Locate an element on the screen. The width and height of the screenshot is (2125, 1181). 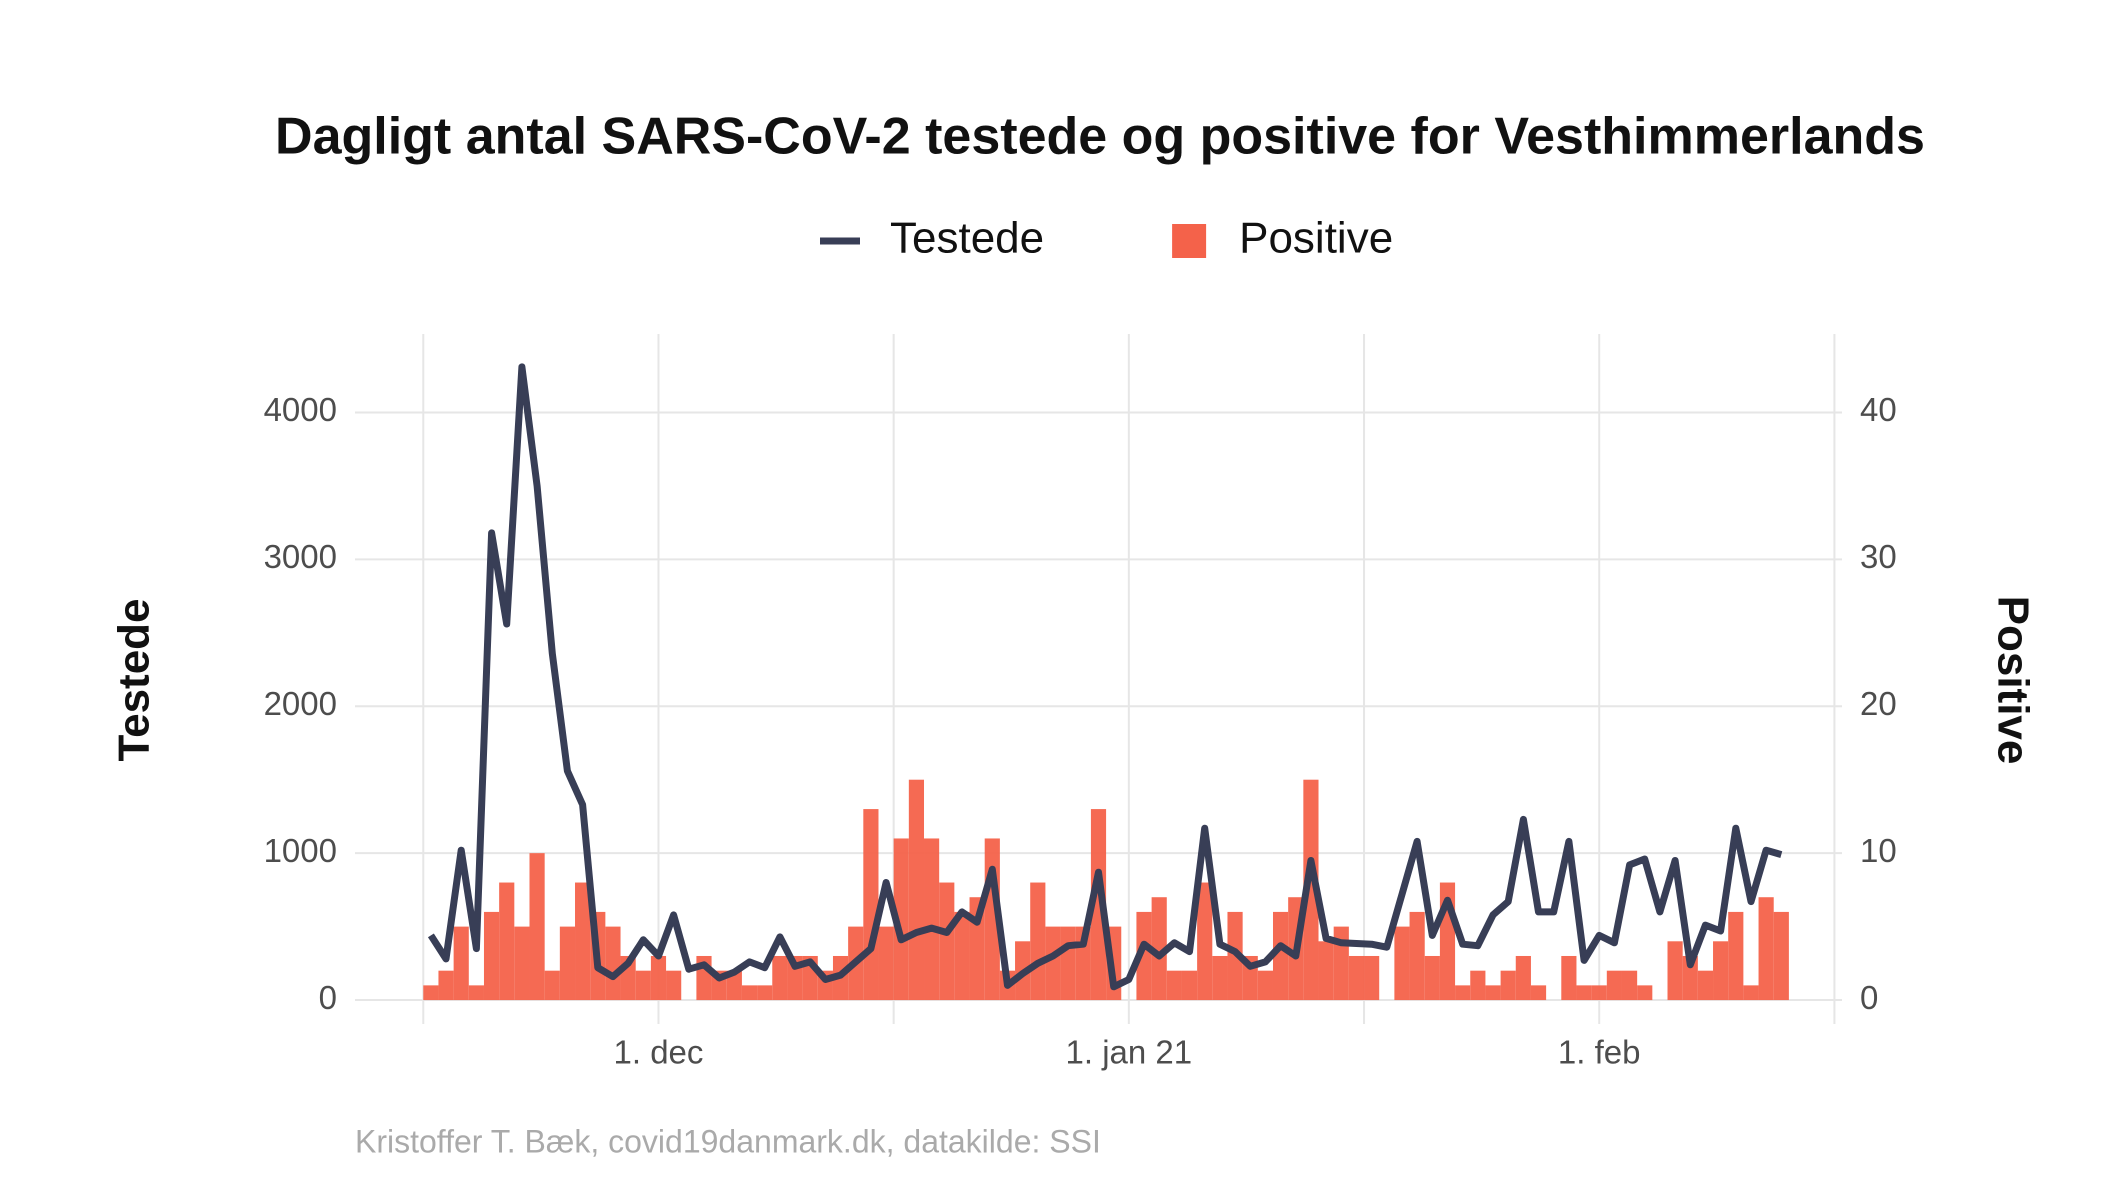
y2-tick-label: 0 is located at coordinates (1869, 997).